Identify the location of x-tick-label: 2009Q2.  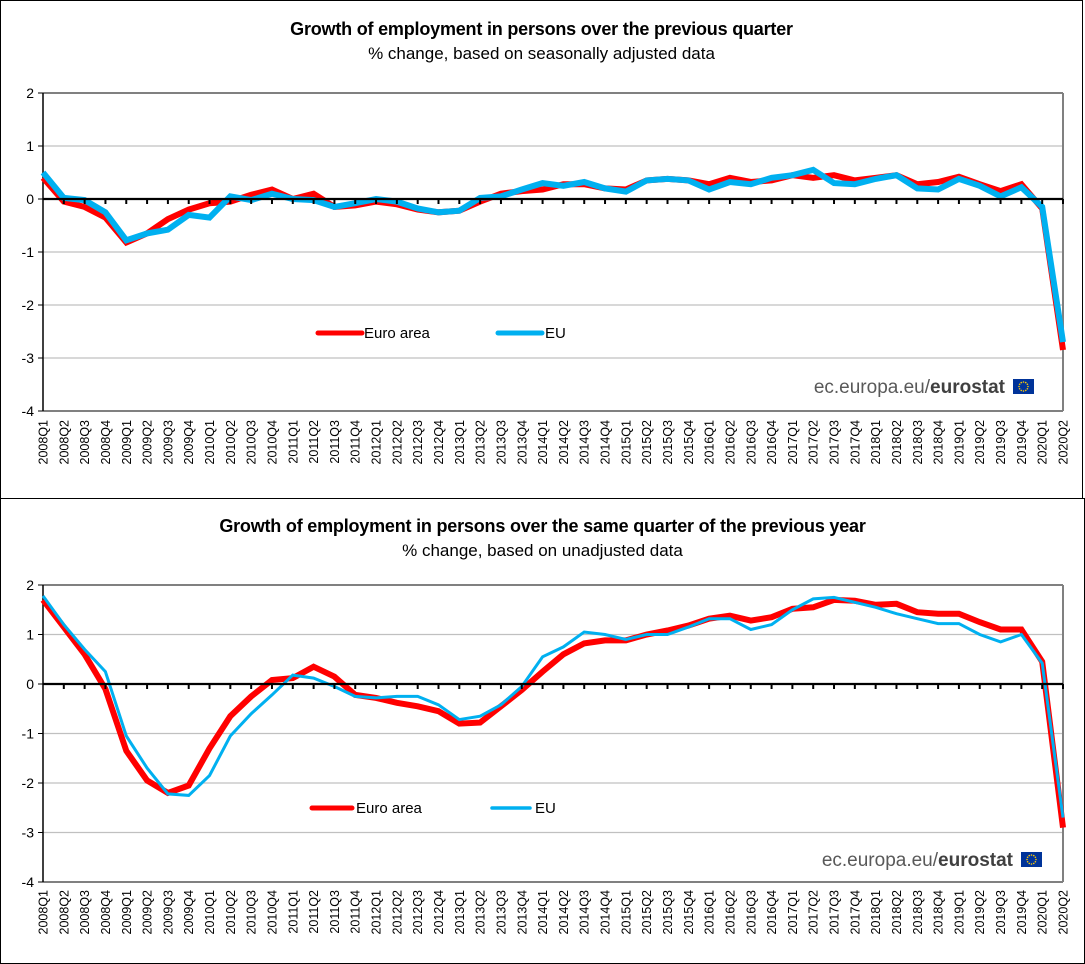
(148, 442).